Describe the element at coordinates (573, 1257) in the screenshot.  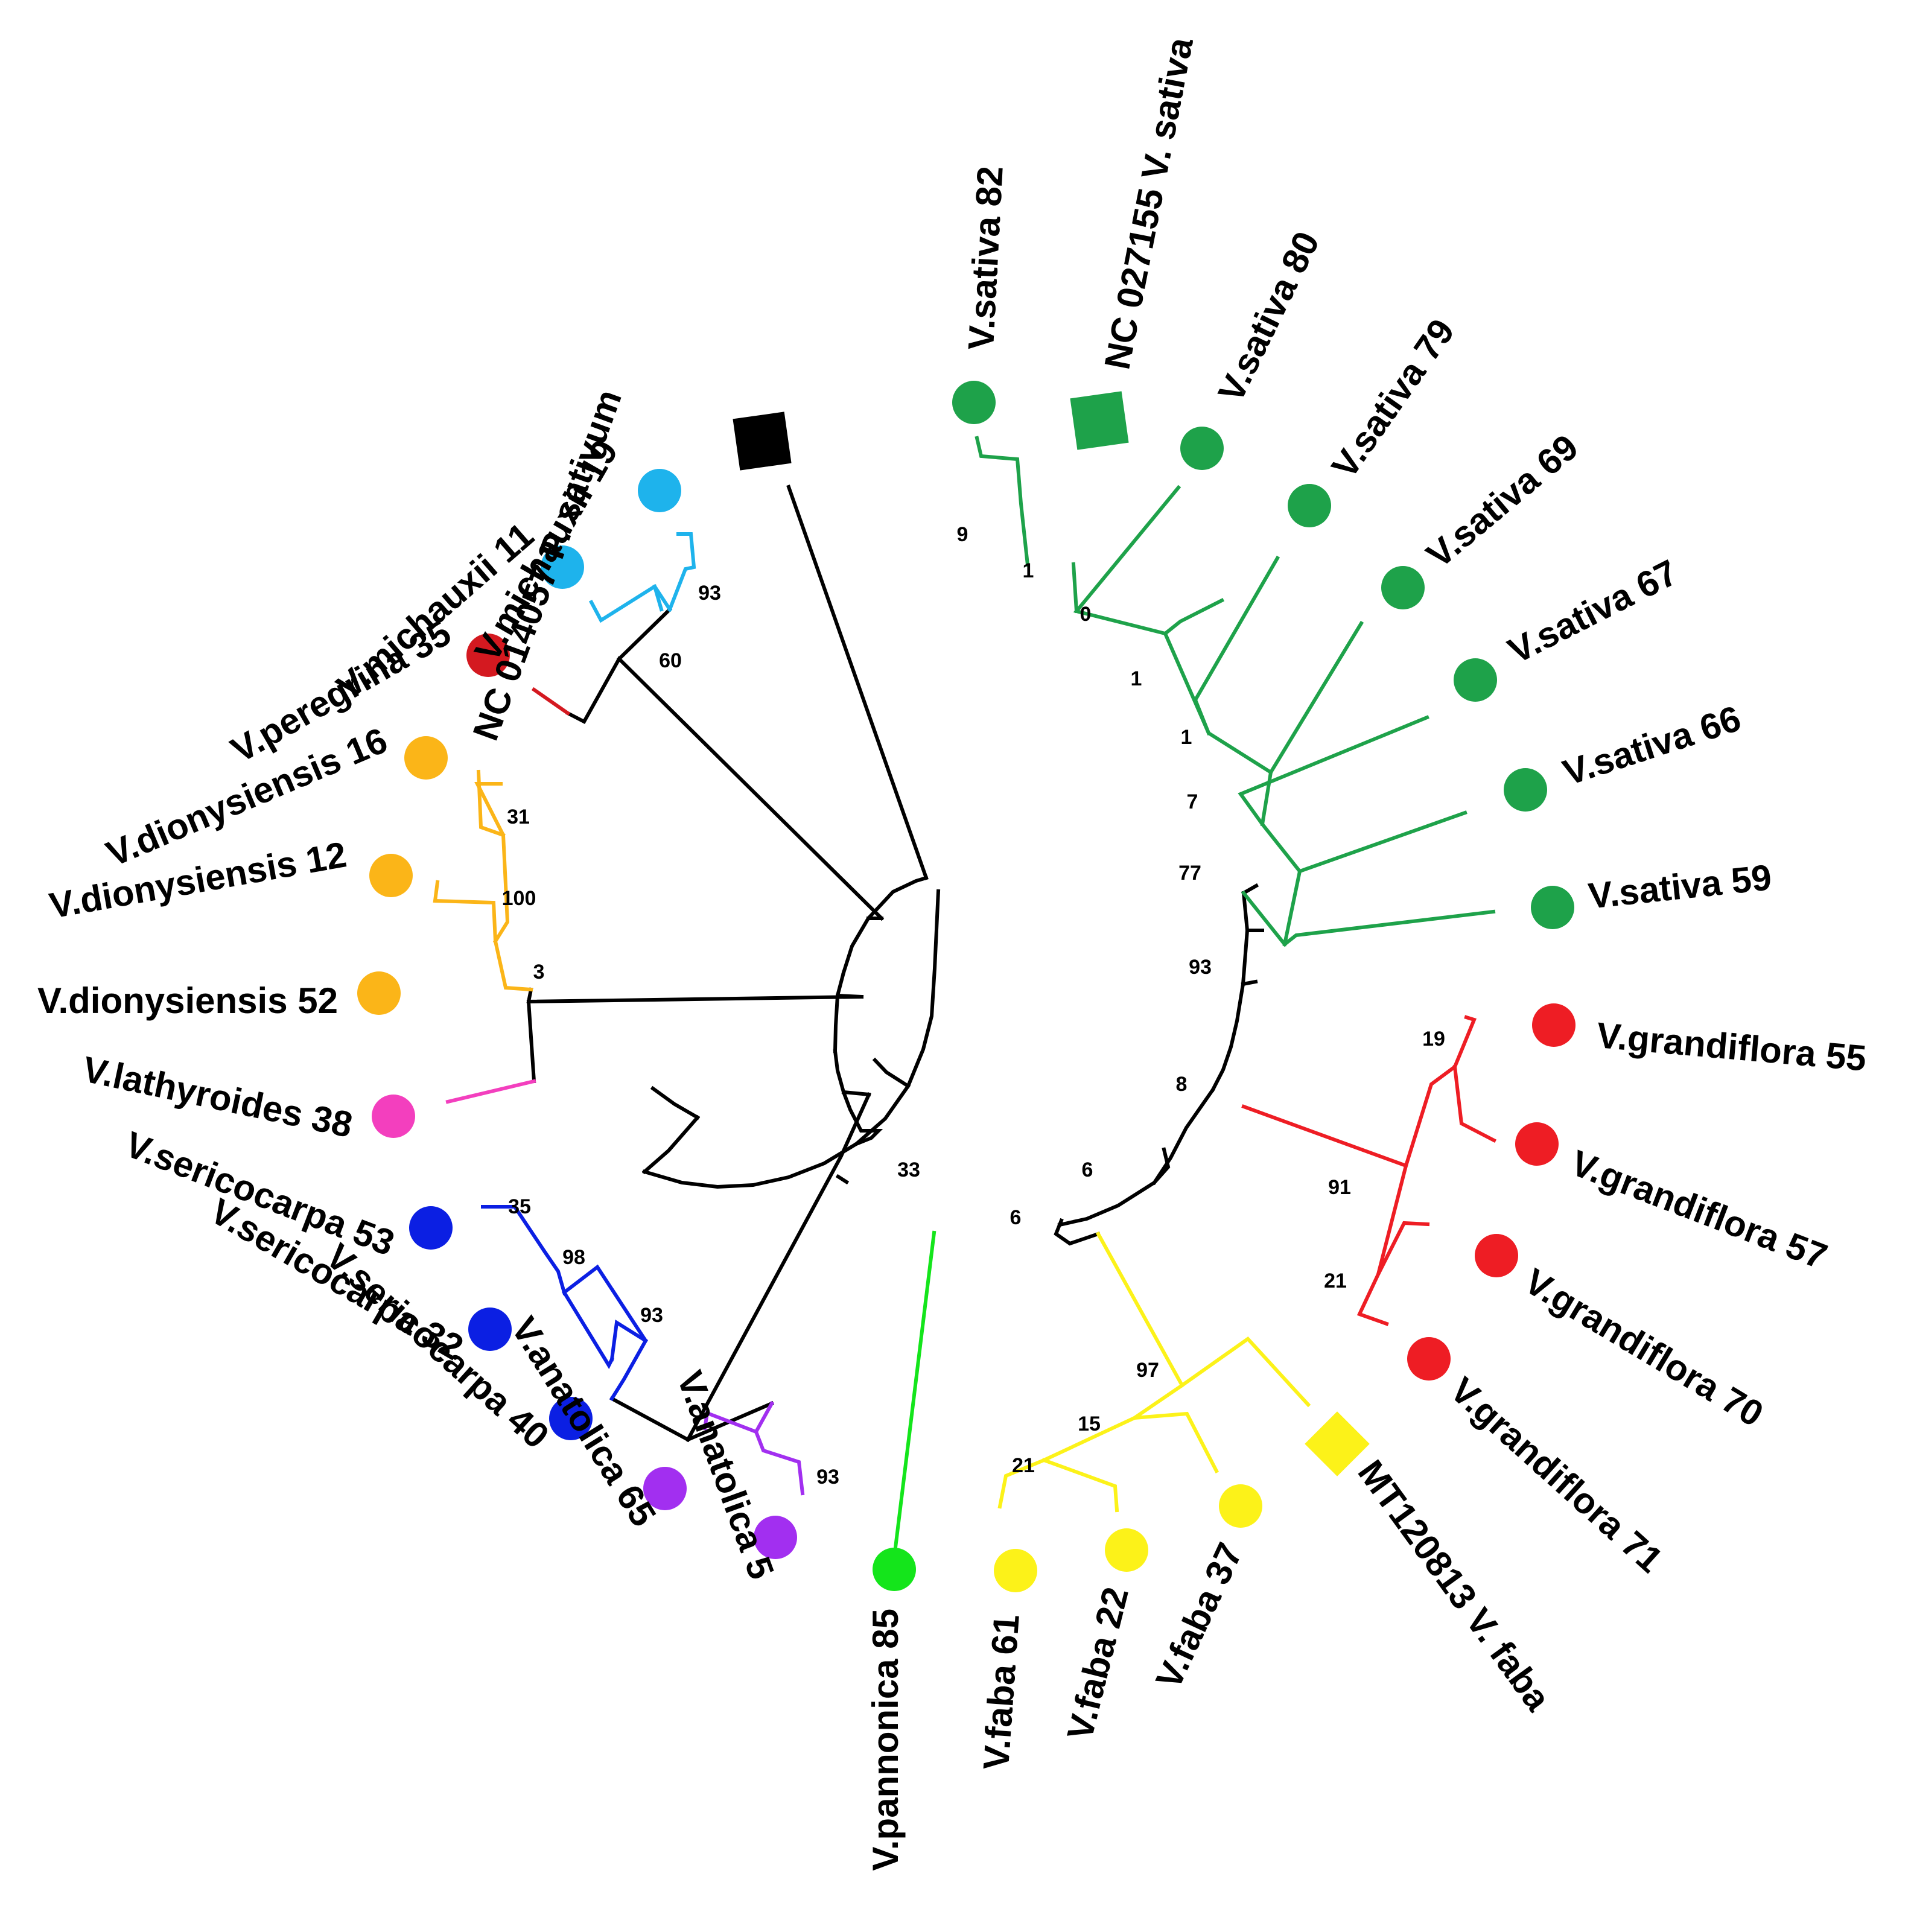
I see `bootstrap-label: 98` at that location.